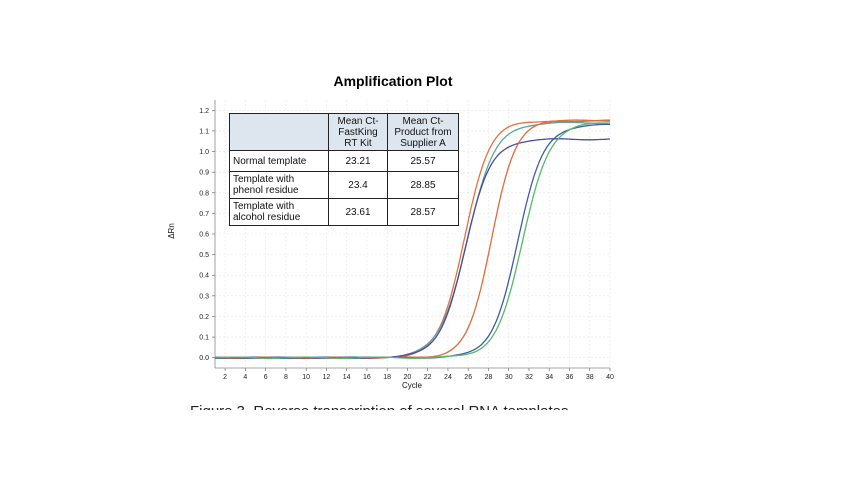 This screenshot has width=855, height=480. I want to click on y-tick-label: 1.1, so click(204, 131).